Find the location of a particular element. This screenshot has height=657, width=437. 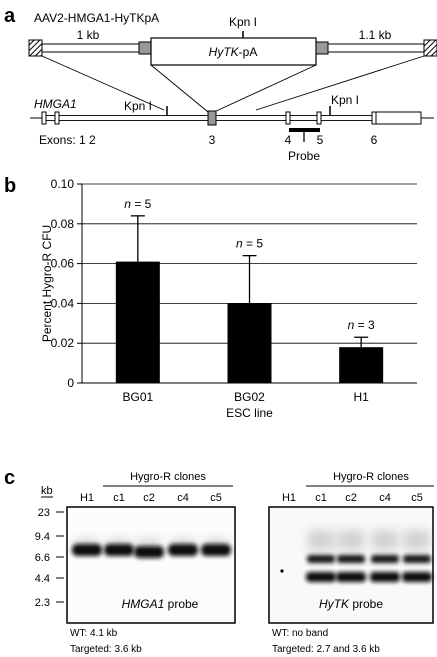

itr-right is located at coordinates (430, 48).